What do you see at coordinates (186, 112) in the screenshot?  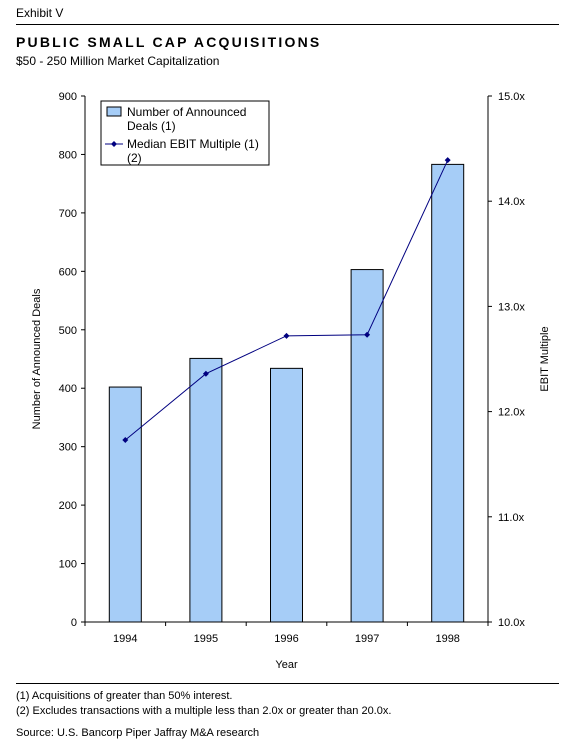 I see `legend-label-bar: Number of Announced` at bounding box center [186, 112].